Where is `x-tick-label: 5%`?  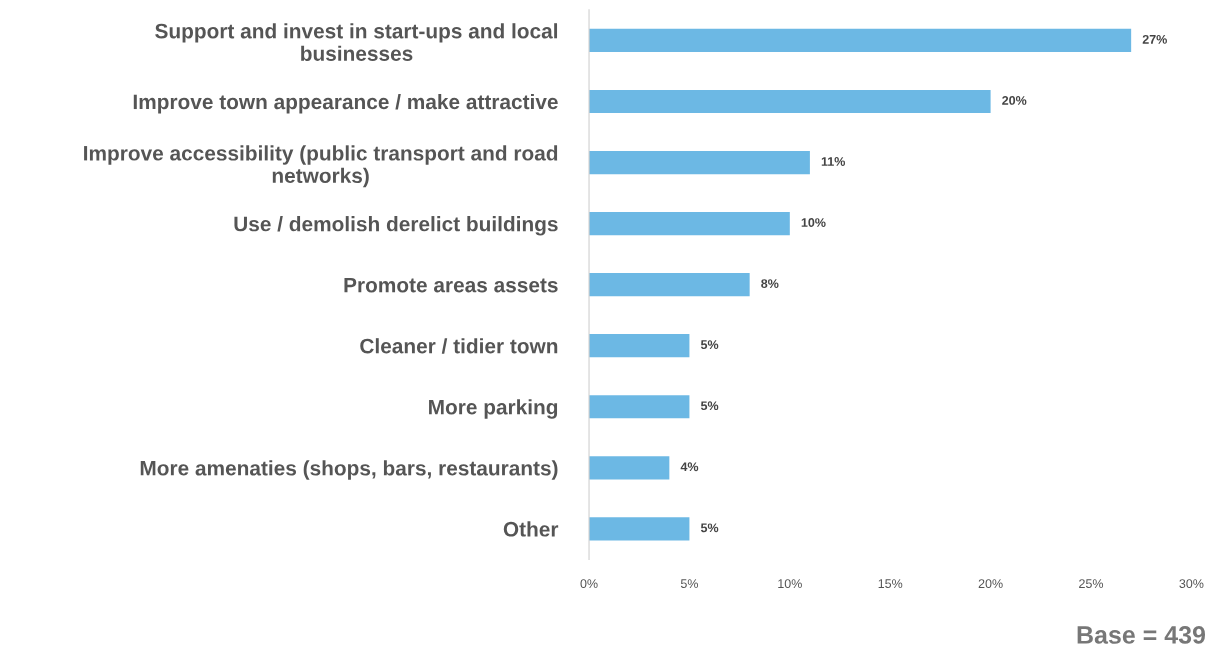 x-tick-label: 5% is located at coordinates (689, 584).